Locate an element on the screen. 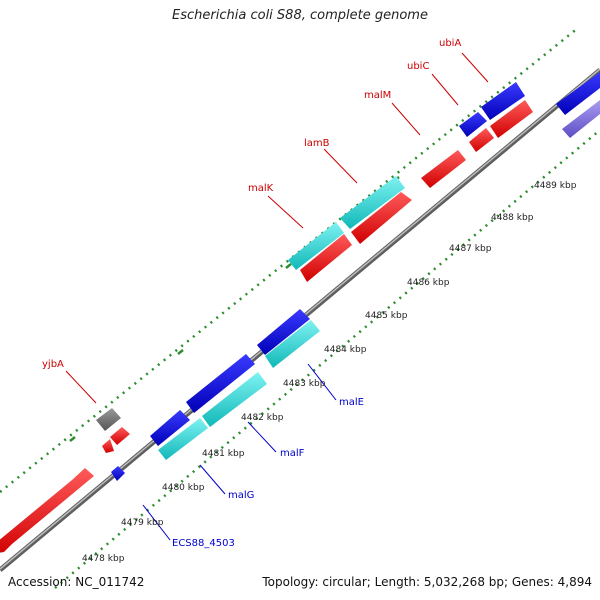 The image size is (600, 600). gene-purple-right is located at coordinates (581, 119).